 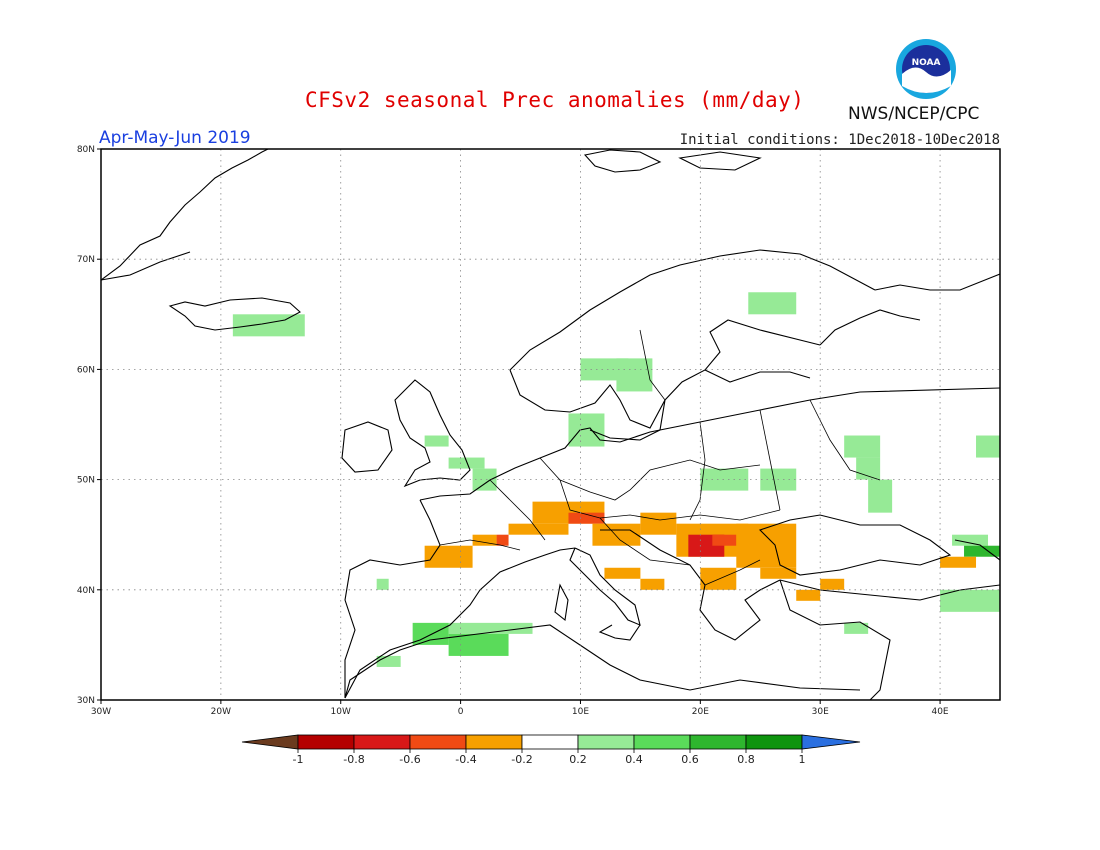 What do you see at coordinates (409, 759) in the screenshot?
I see `colorbar-label: -0.6` at bounding box center [409, 759].